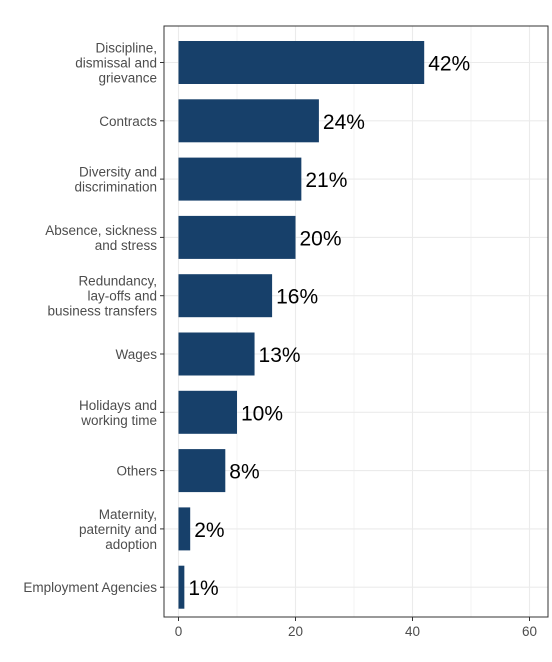 This screenshot has height=662, width=552. Describe the element at coordinates (321, 238) in the screenshot. I see `data-label: 20%` at that location.